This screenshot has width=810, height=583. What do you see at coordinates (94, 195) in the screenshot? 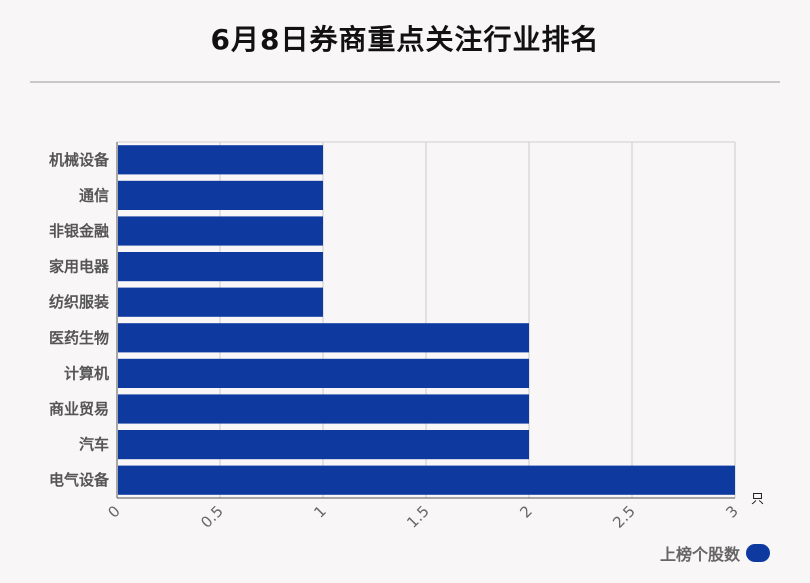
I see `category-label: 通信` at bounding box center [94, 195].